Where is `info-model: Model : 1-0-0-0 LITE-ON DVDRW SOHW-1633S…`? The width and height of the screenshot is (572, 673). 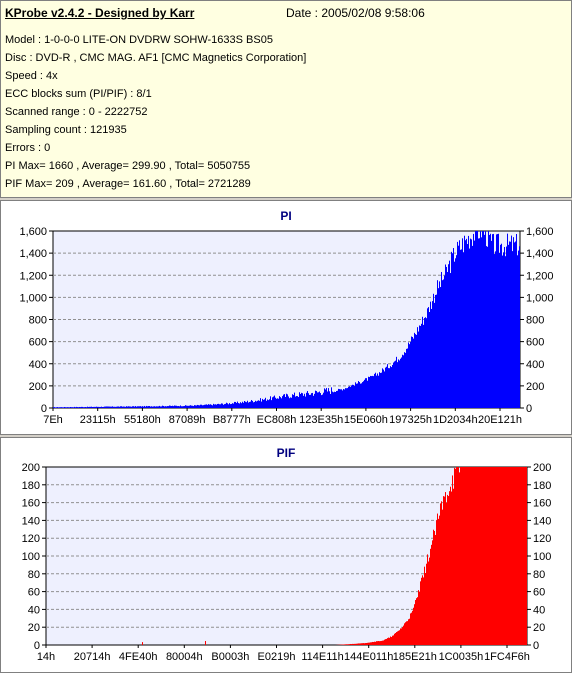
info-model: Model : 1-0-0-0 LITE-ON DVDRW SOHW-1633S… is located at coordinates (155, 40).